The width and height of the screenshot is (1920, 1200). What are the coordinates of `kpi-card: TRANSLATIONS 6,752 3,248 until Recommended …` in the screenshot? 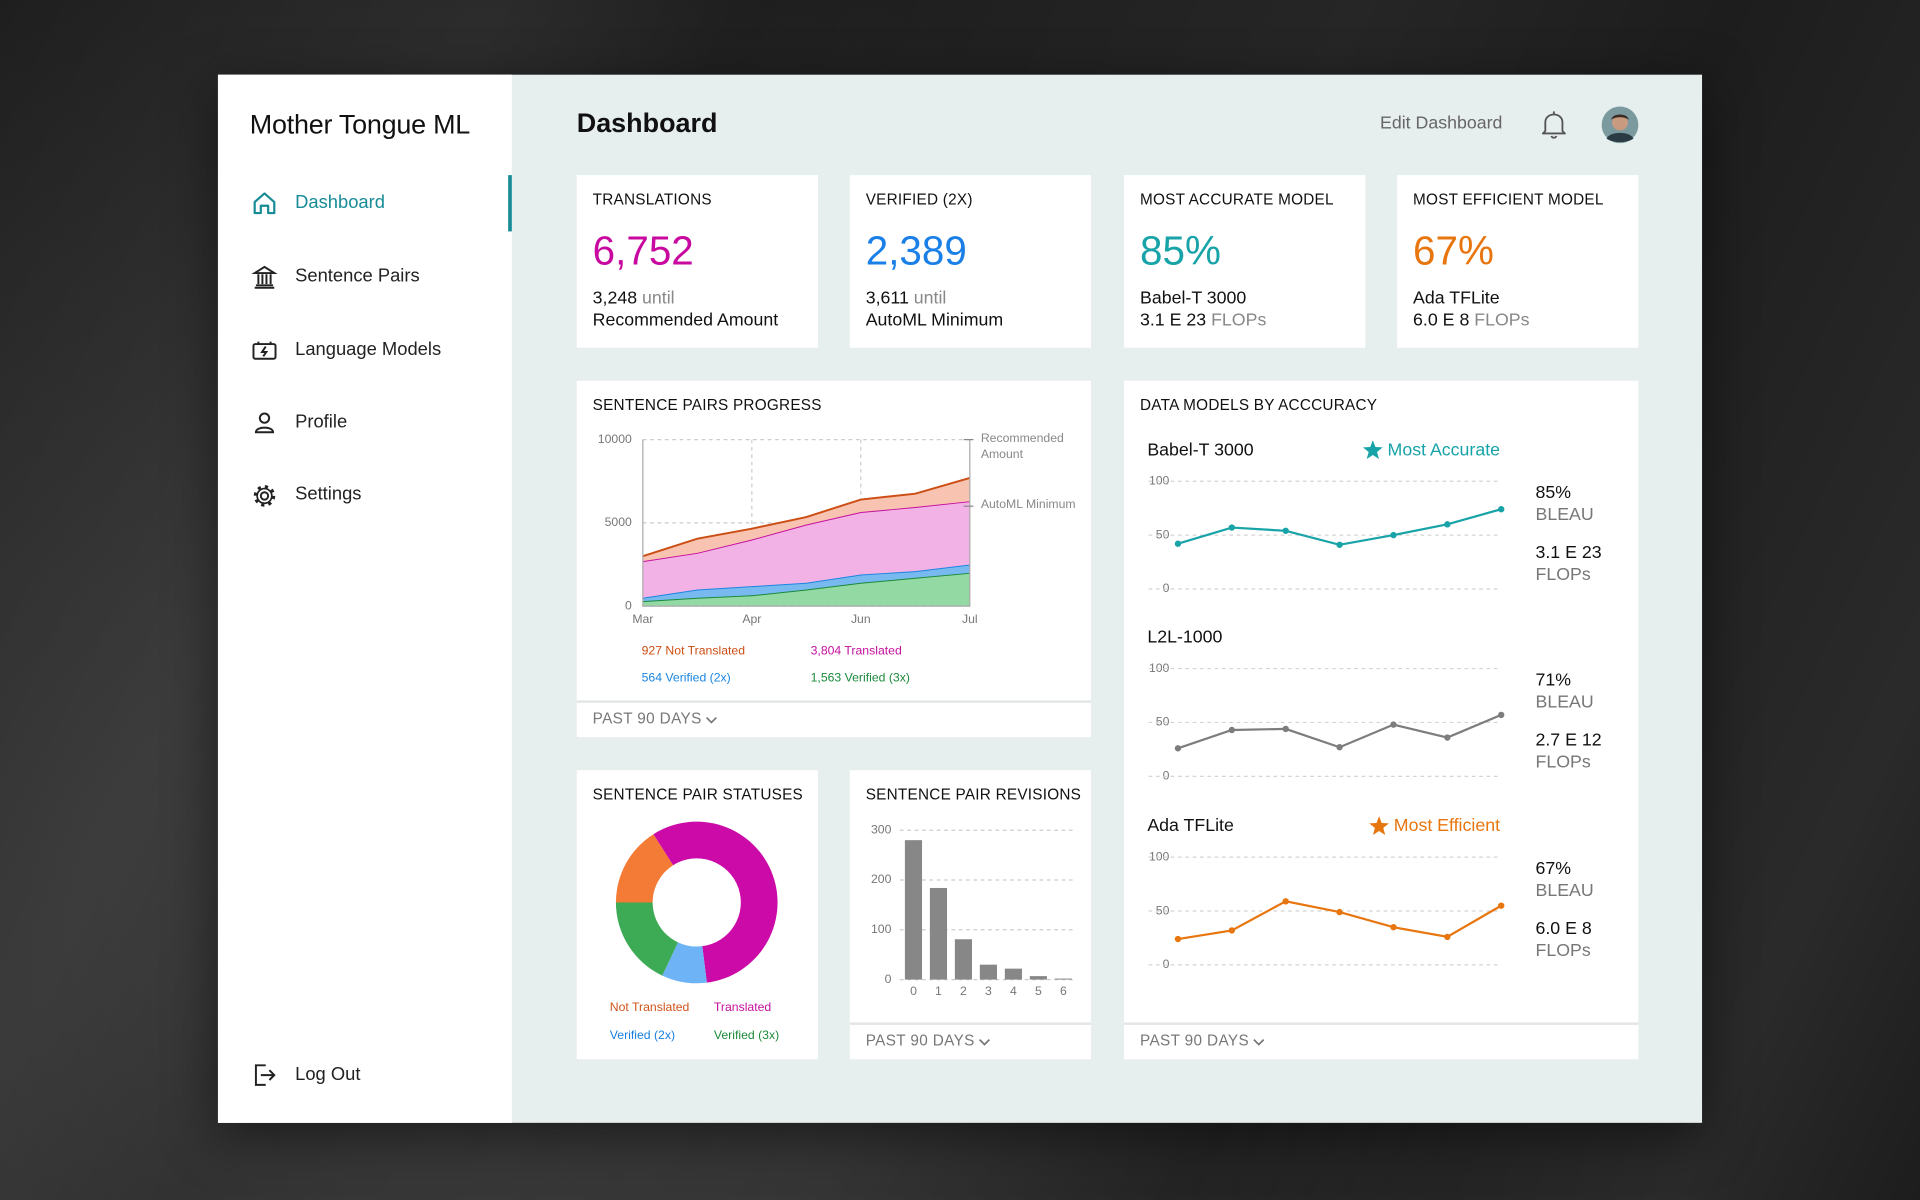 It's located at (697, 261).